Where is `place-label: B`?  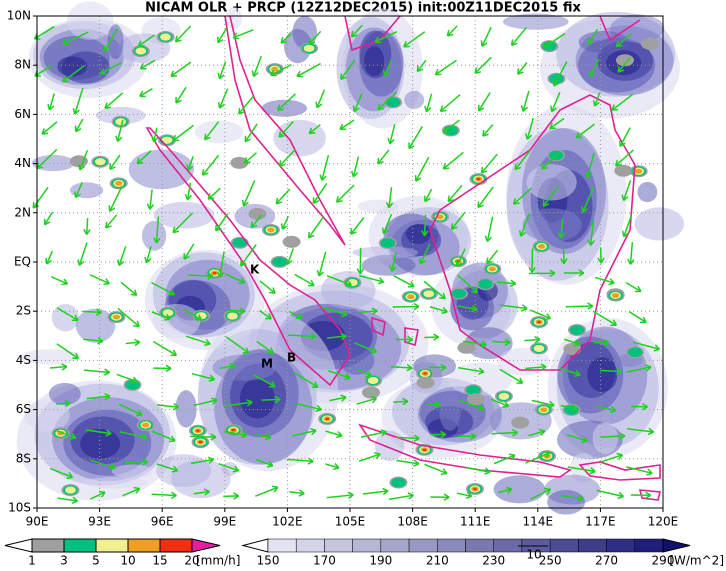
place-label: B is located at coordinates (291, 358).